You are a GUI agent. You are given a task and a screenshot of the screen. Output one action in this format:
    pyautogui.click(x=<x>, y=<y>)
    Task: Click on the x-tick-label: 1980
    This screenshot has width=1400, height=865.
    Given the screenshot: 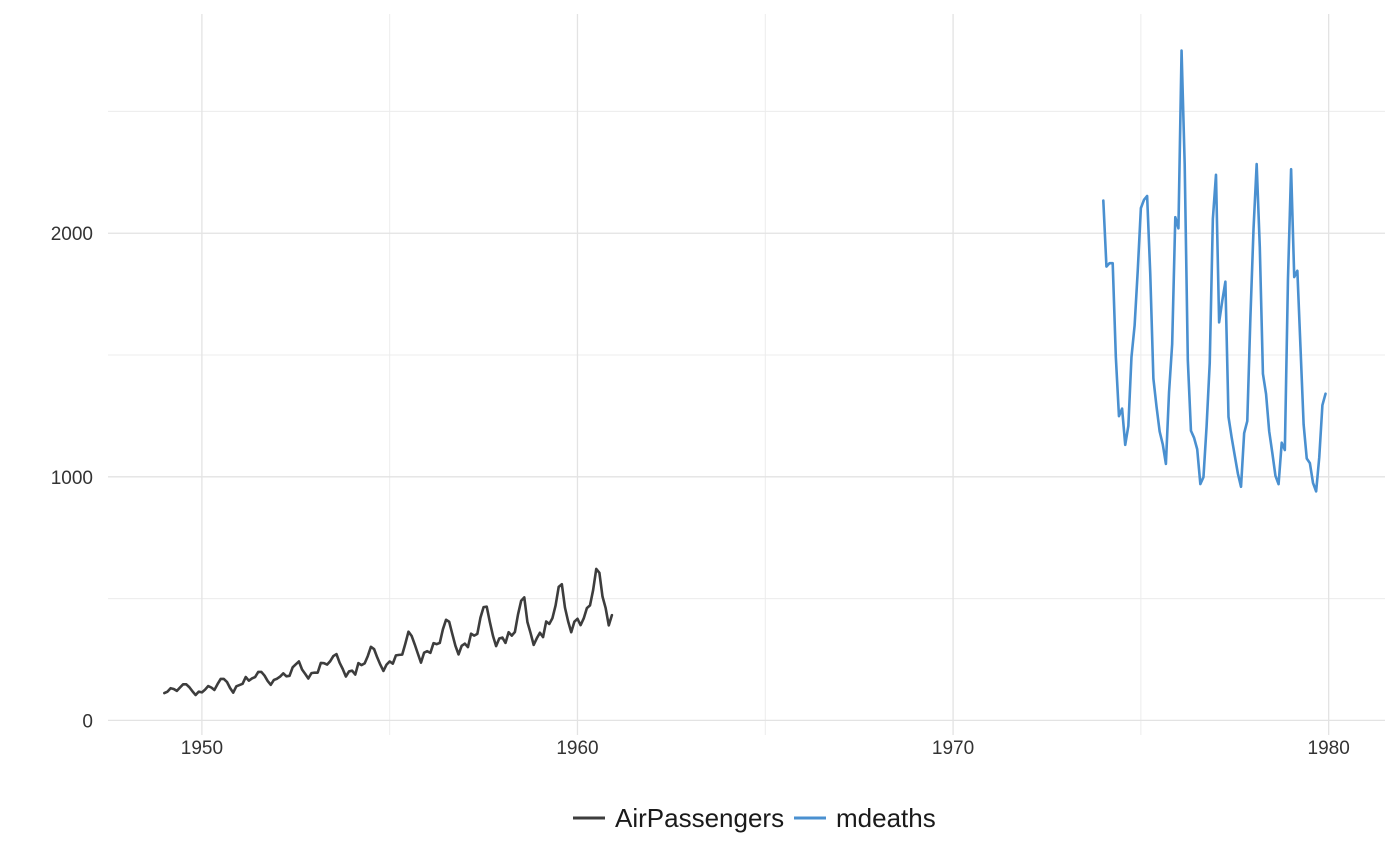 What is the action you would take?
    pyautogui.click(x=1329, y=748)
    